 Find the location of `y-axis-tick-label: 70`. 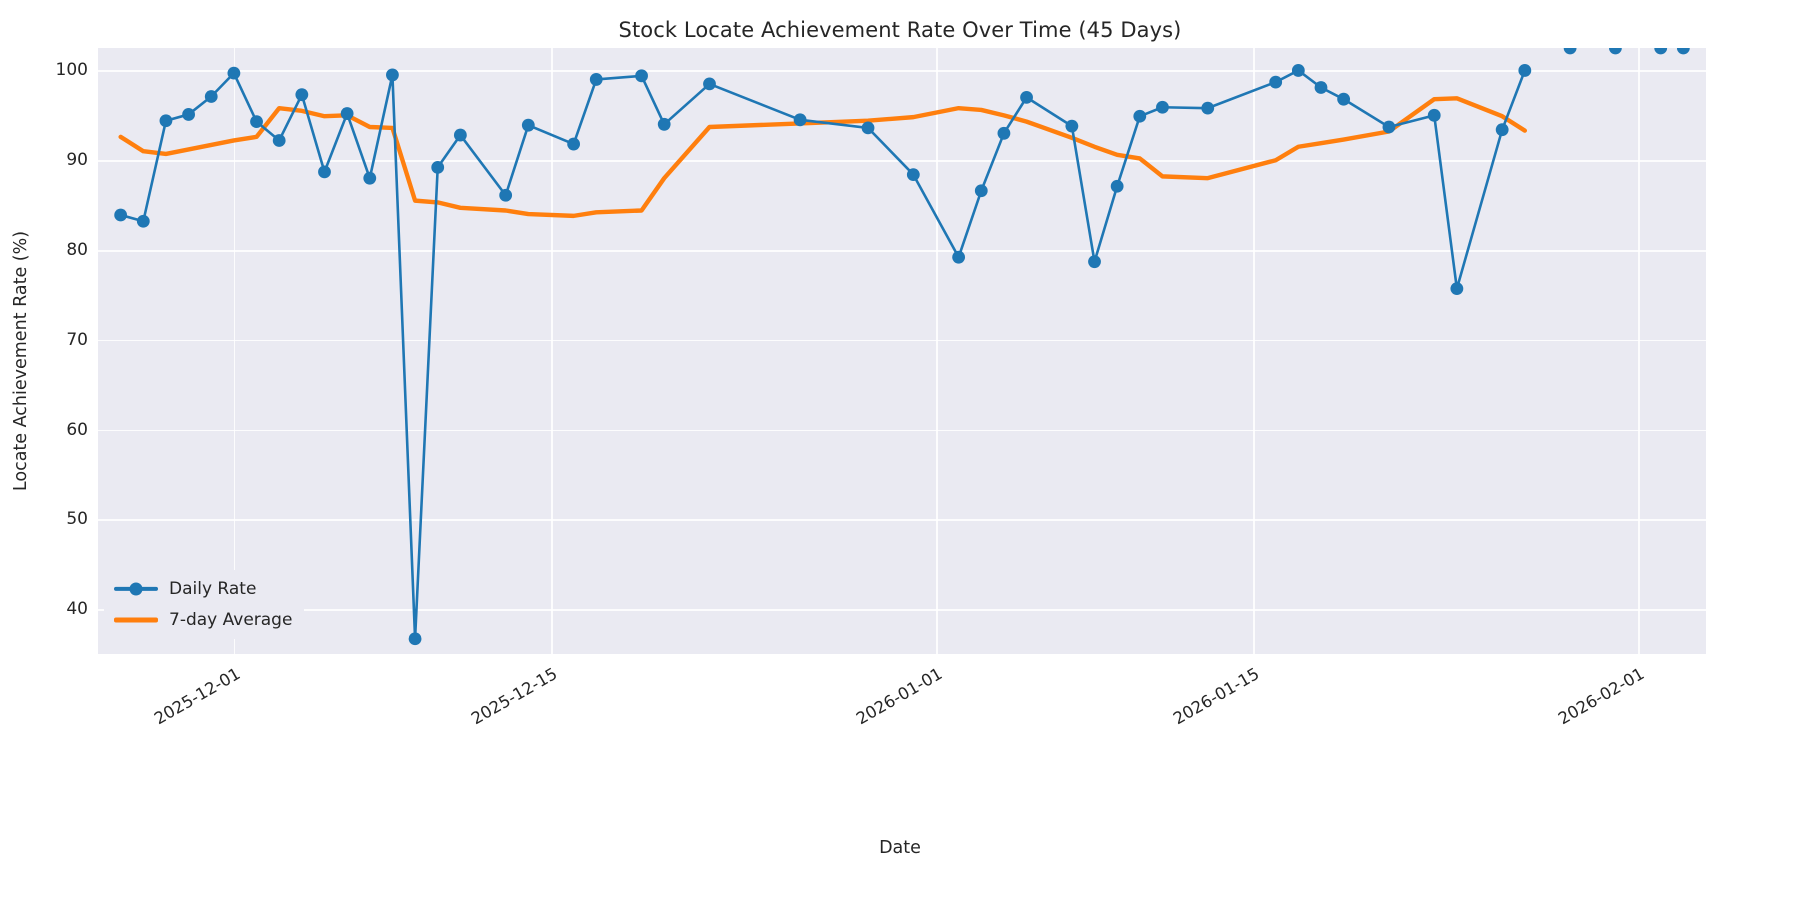

y-axis-tick-label: 70 is located at coordinates (77, 339).